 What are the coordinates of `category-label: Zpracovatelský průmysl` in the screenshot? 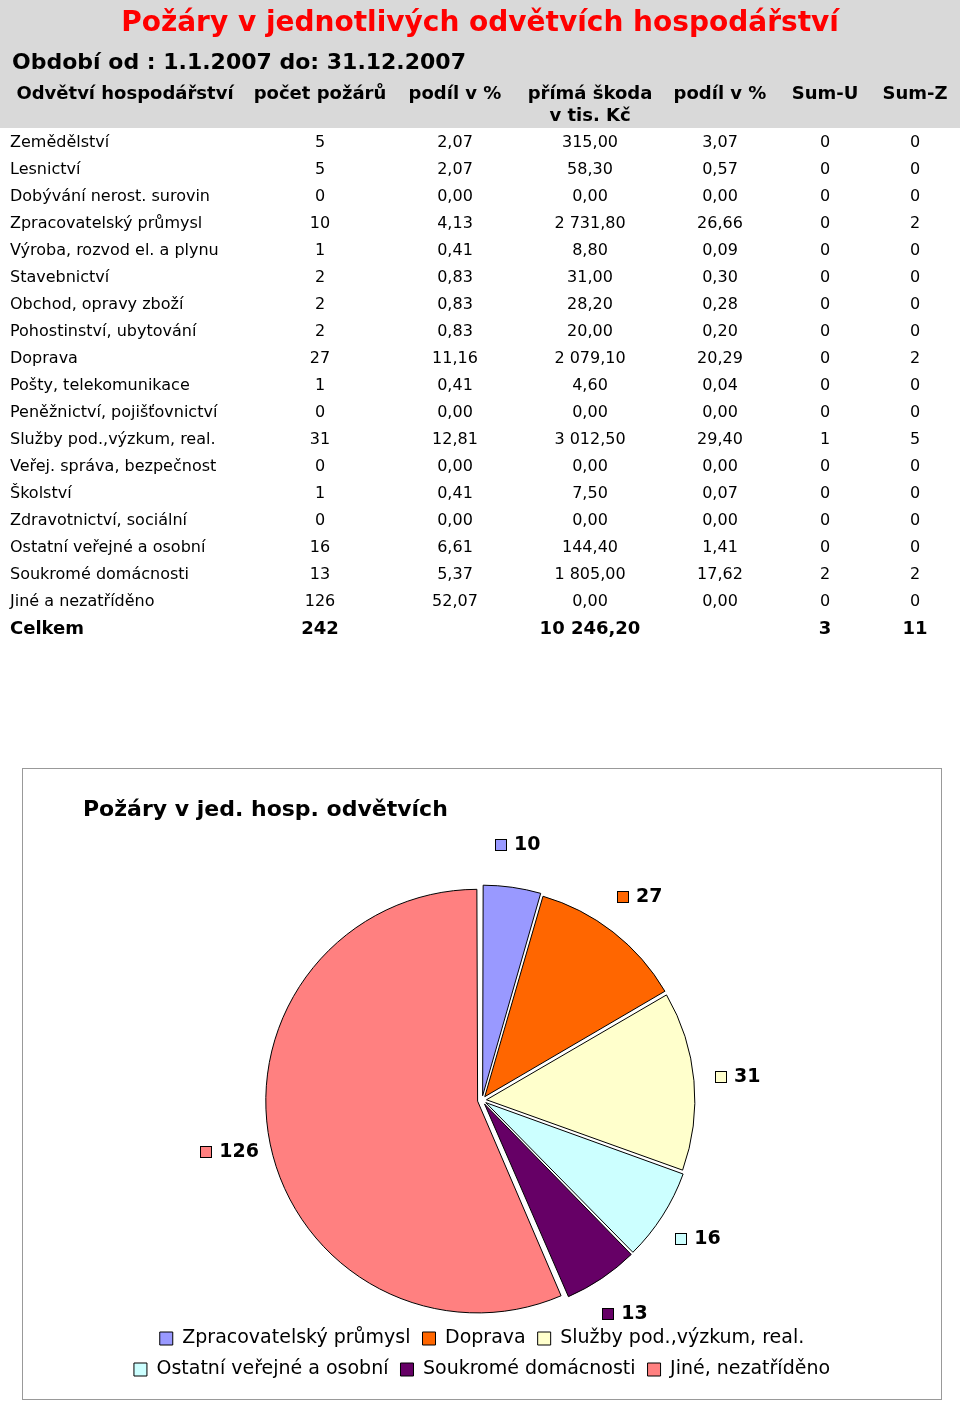 It's located at (106, 222).